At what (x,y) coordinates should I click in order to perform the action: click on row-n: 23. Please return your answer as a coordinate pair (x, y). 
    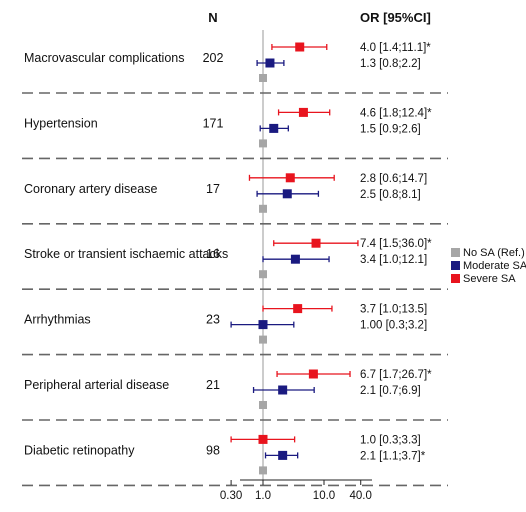
    Looking at the image, I should click on (213, 320).